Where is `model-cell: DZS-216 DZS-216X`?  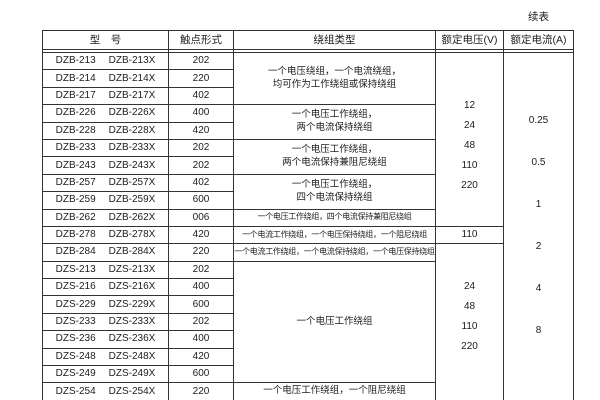
model-cell: DZS-216 DZS-216X is located at coordinates (105, 287).